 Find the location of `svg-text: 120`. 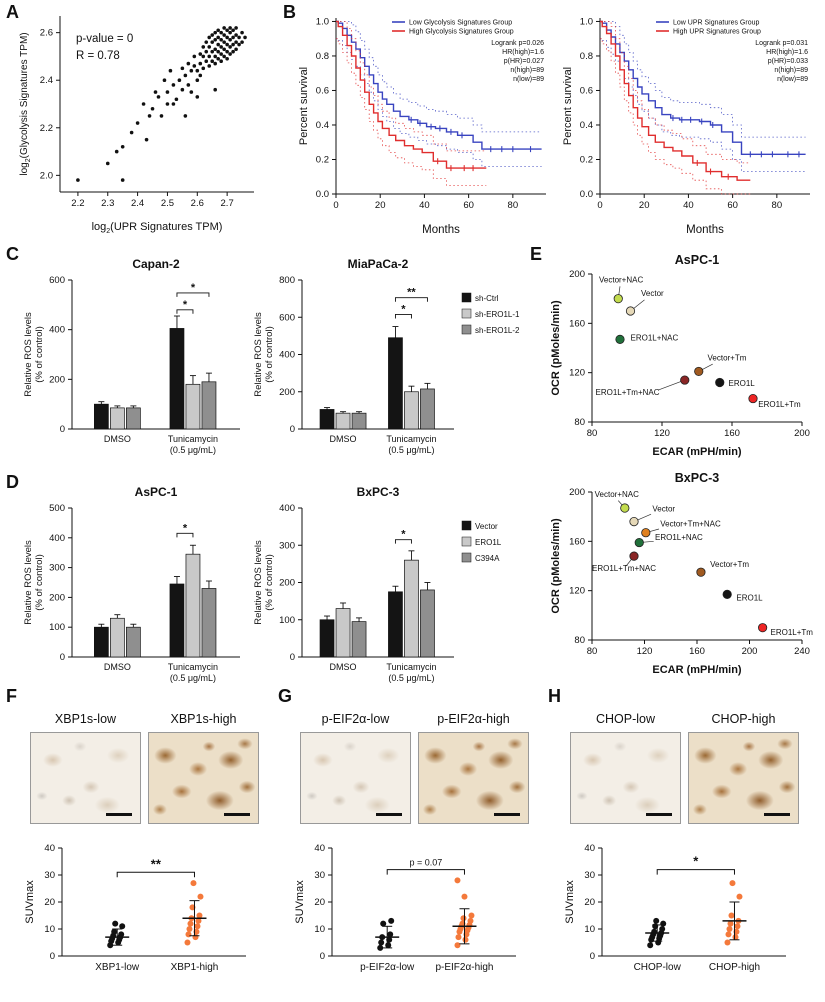

svg-text: 120 is located at coordinates (577, 373).